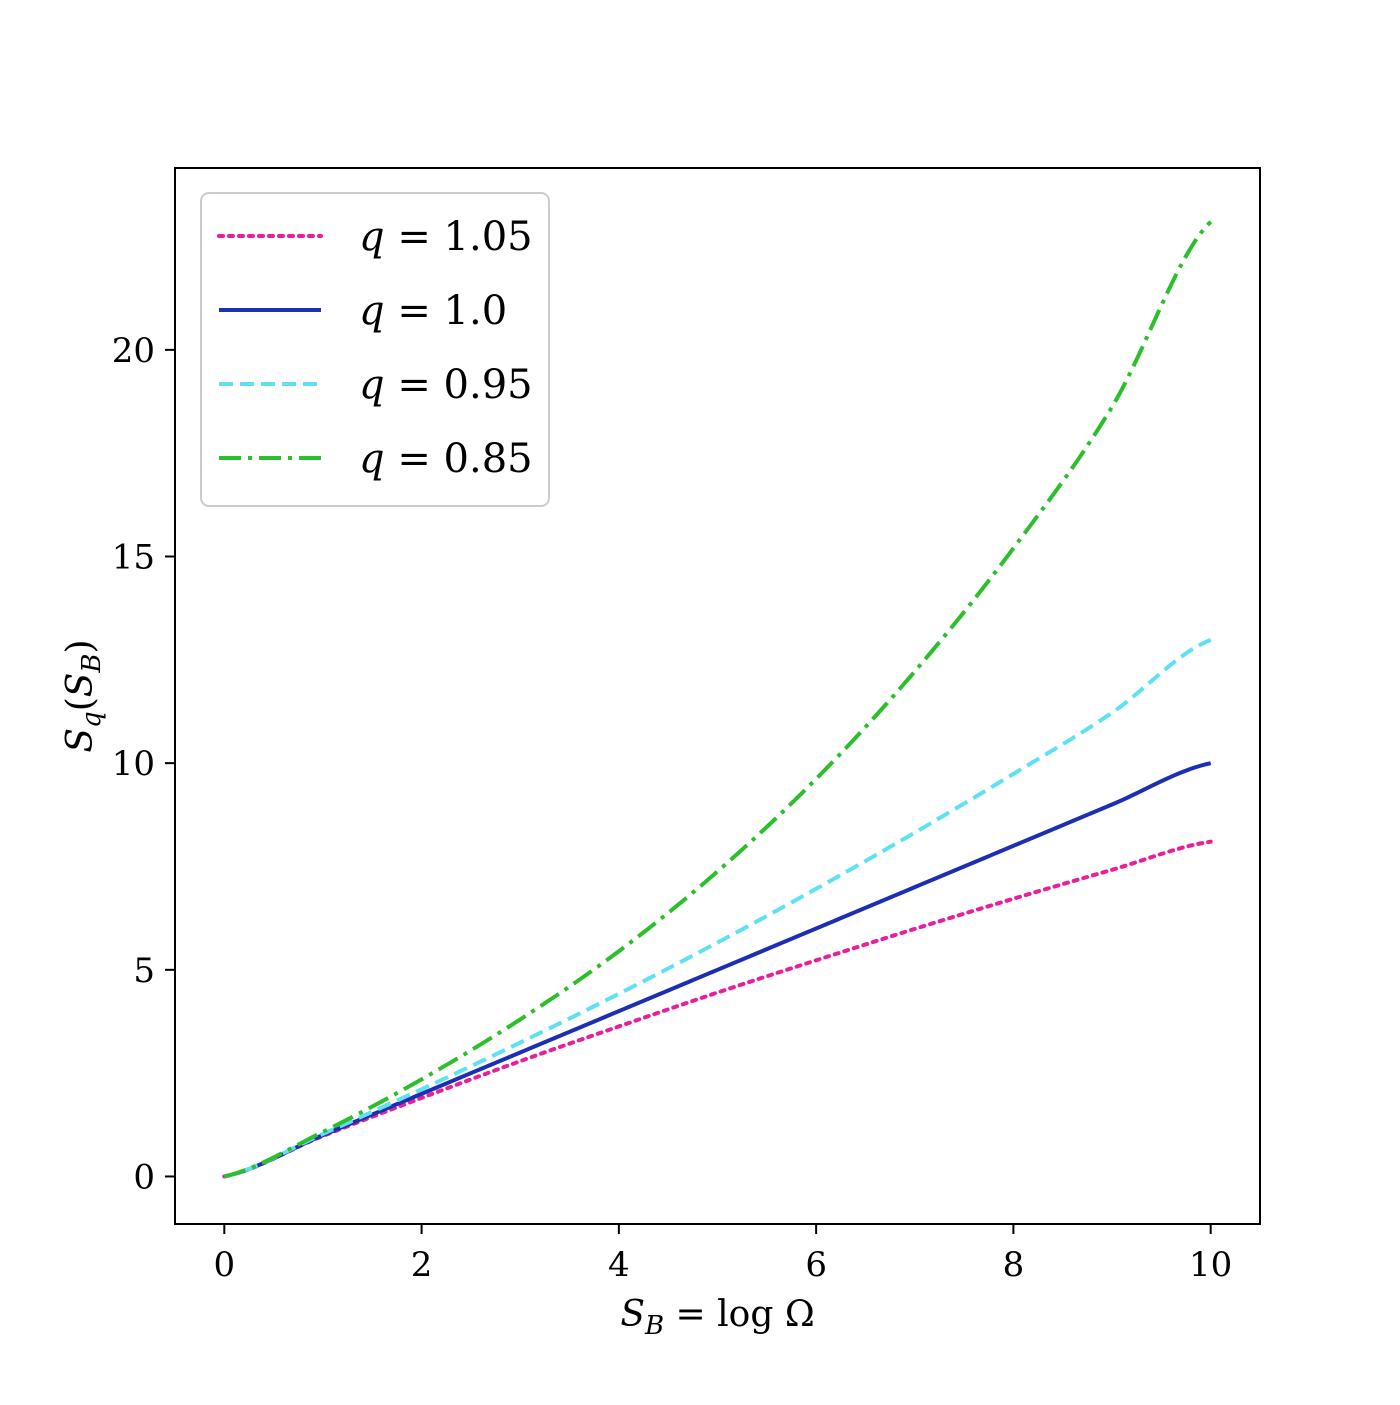 This screenshot has height=1405, width=1400. I want to click on legend-label-rest-1: = 1.0, so click(446, 311).